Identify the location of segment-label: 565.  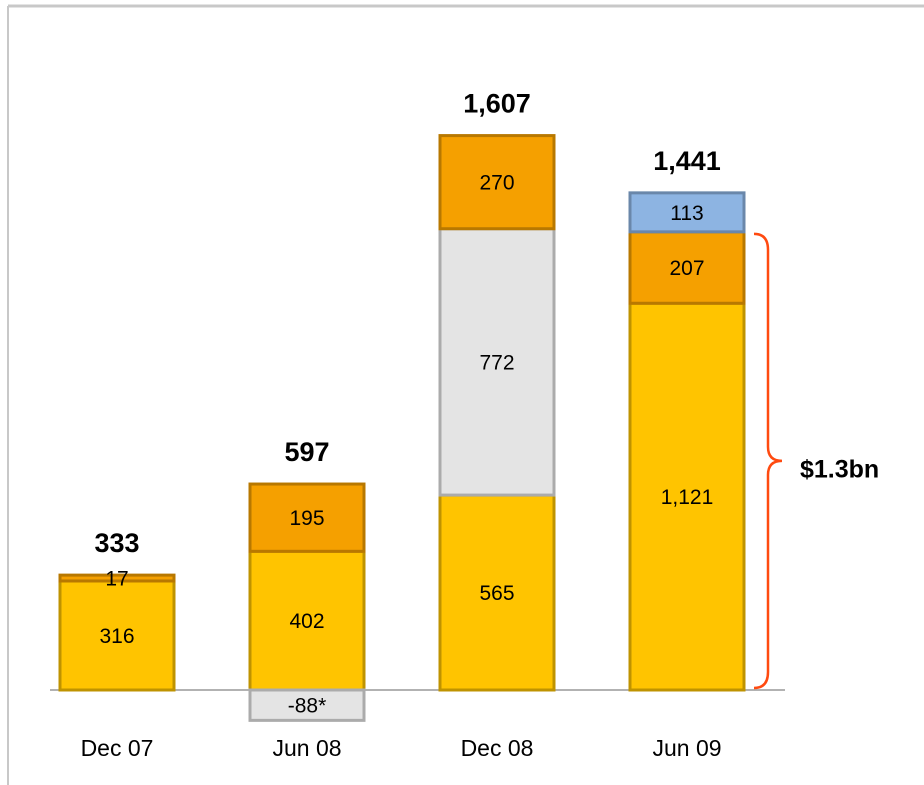
(496, 593).